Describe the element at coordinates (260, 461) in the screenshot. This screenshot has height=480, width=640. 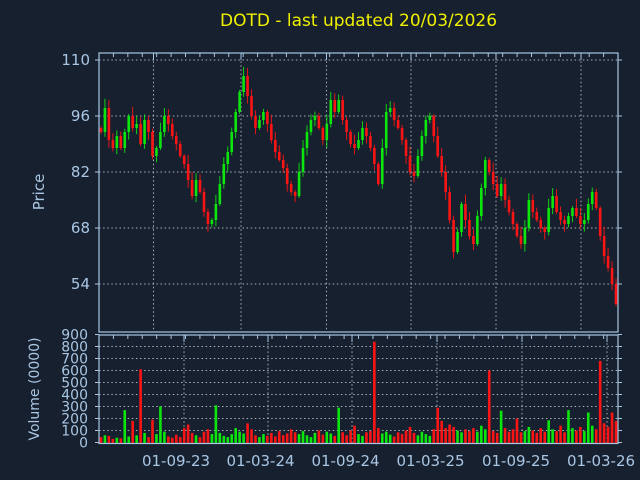
I see `tick-label: 01-03-24` at that location.